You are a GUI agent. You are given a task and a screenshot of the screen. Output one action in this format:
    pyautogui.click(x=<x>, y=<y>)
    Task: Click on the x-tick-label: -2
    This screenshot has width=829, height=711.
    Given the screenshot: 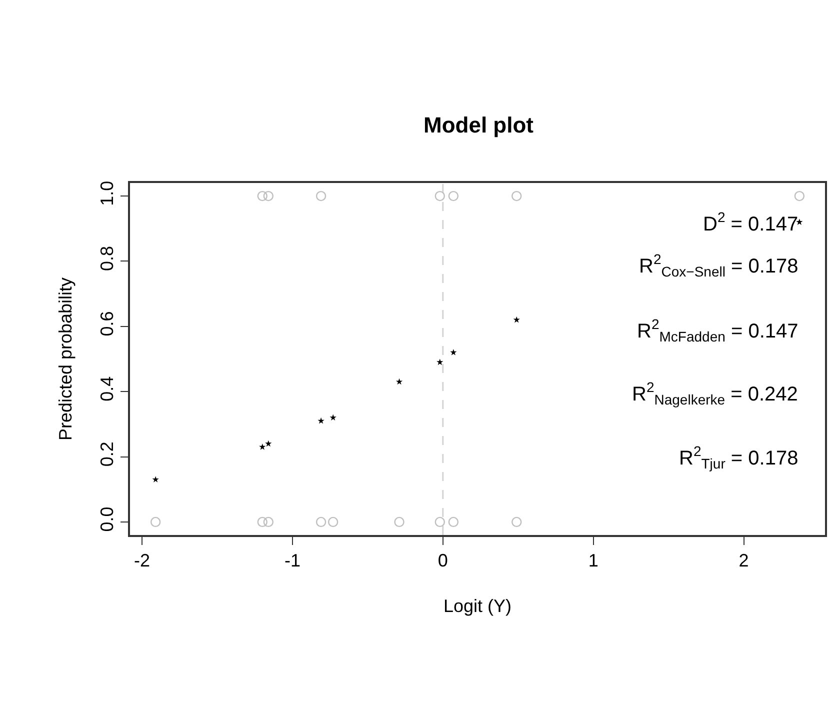 What is the action you would take?
    pyautogui.click(x=142, y=560)
    